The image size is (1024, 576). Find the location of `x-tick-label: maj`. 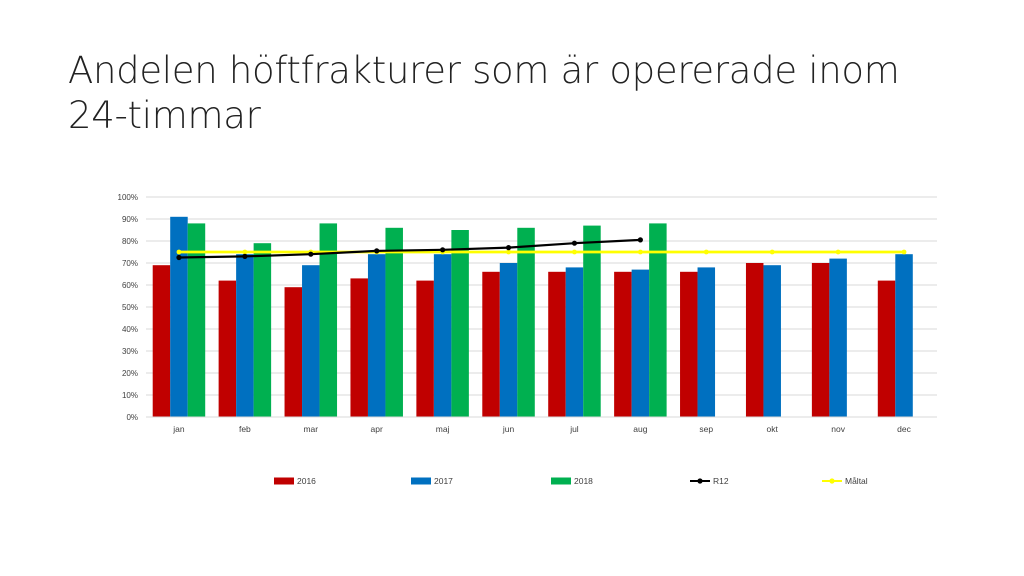

x-tick-label: maj is located at coordinates (443, 429).